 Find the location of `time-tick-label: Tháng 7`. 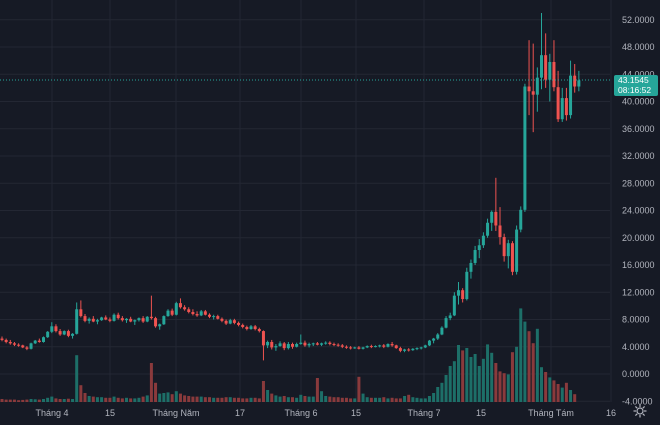

time-tick-label: Tháng 7 is located at coordinates (423, 413).